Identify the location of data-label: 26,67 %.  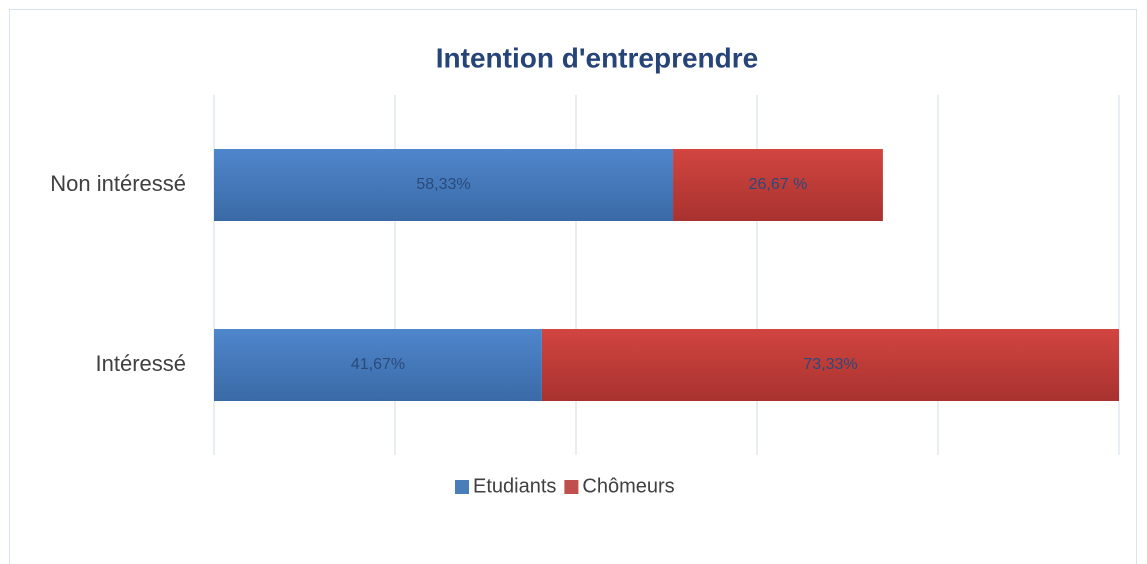
(778, 184).